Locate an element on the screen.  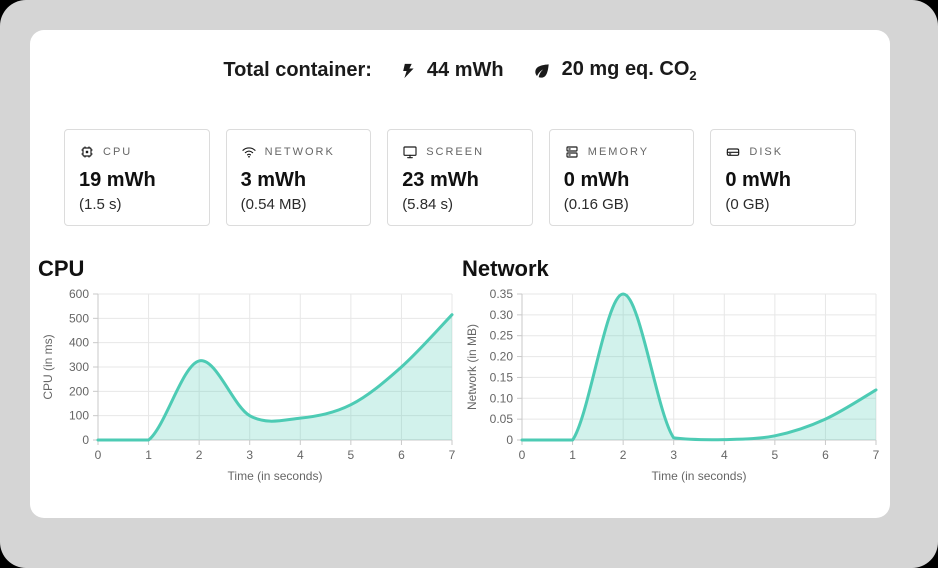
metric-card-disk: DISK 0 mWh (0 GB) is located at coordinates (783, 177).